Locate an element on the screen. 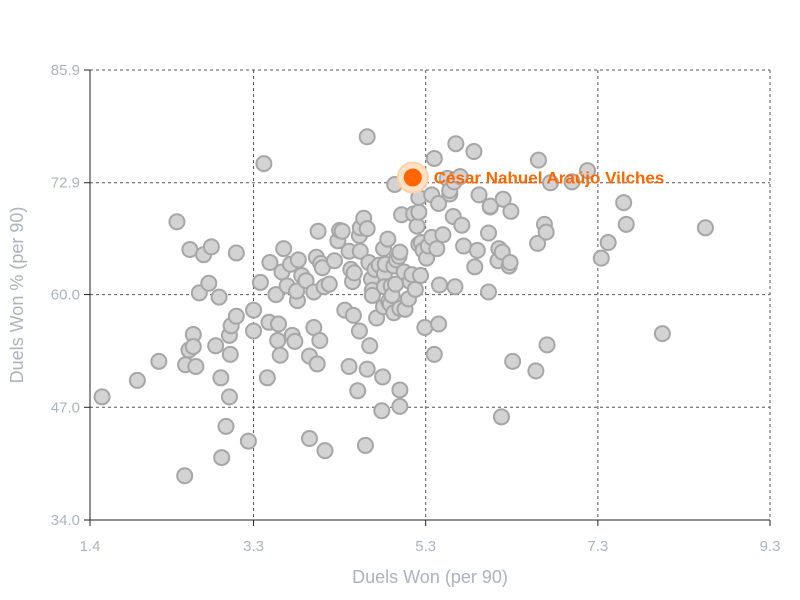 The image size is (800, 600). y-tick-label: 72.9 is located at coordinates (65, 183).